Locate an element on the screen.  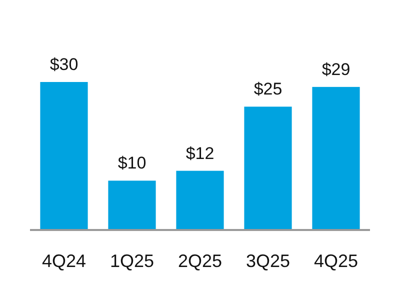
x-tick-label: 4Q25 is located at coordinates (336, 261).